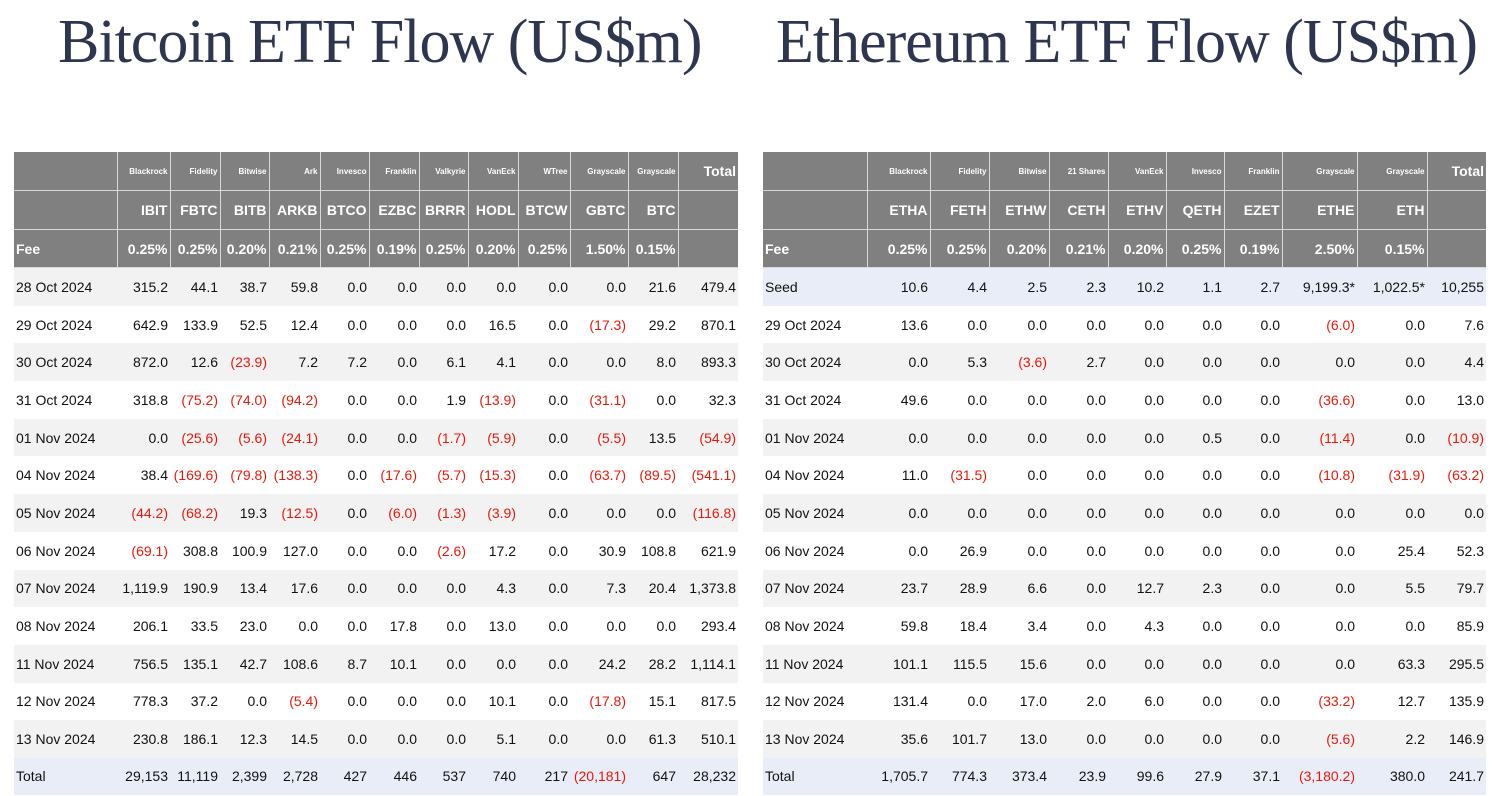 The height and width of the screenshot is (796, 1495). I want to click on flow-cell: 4.1, so click(493, 362).